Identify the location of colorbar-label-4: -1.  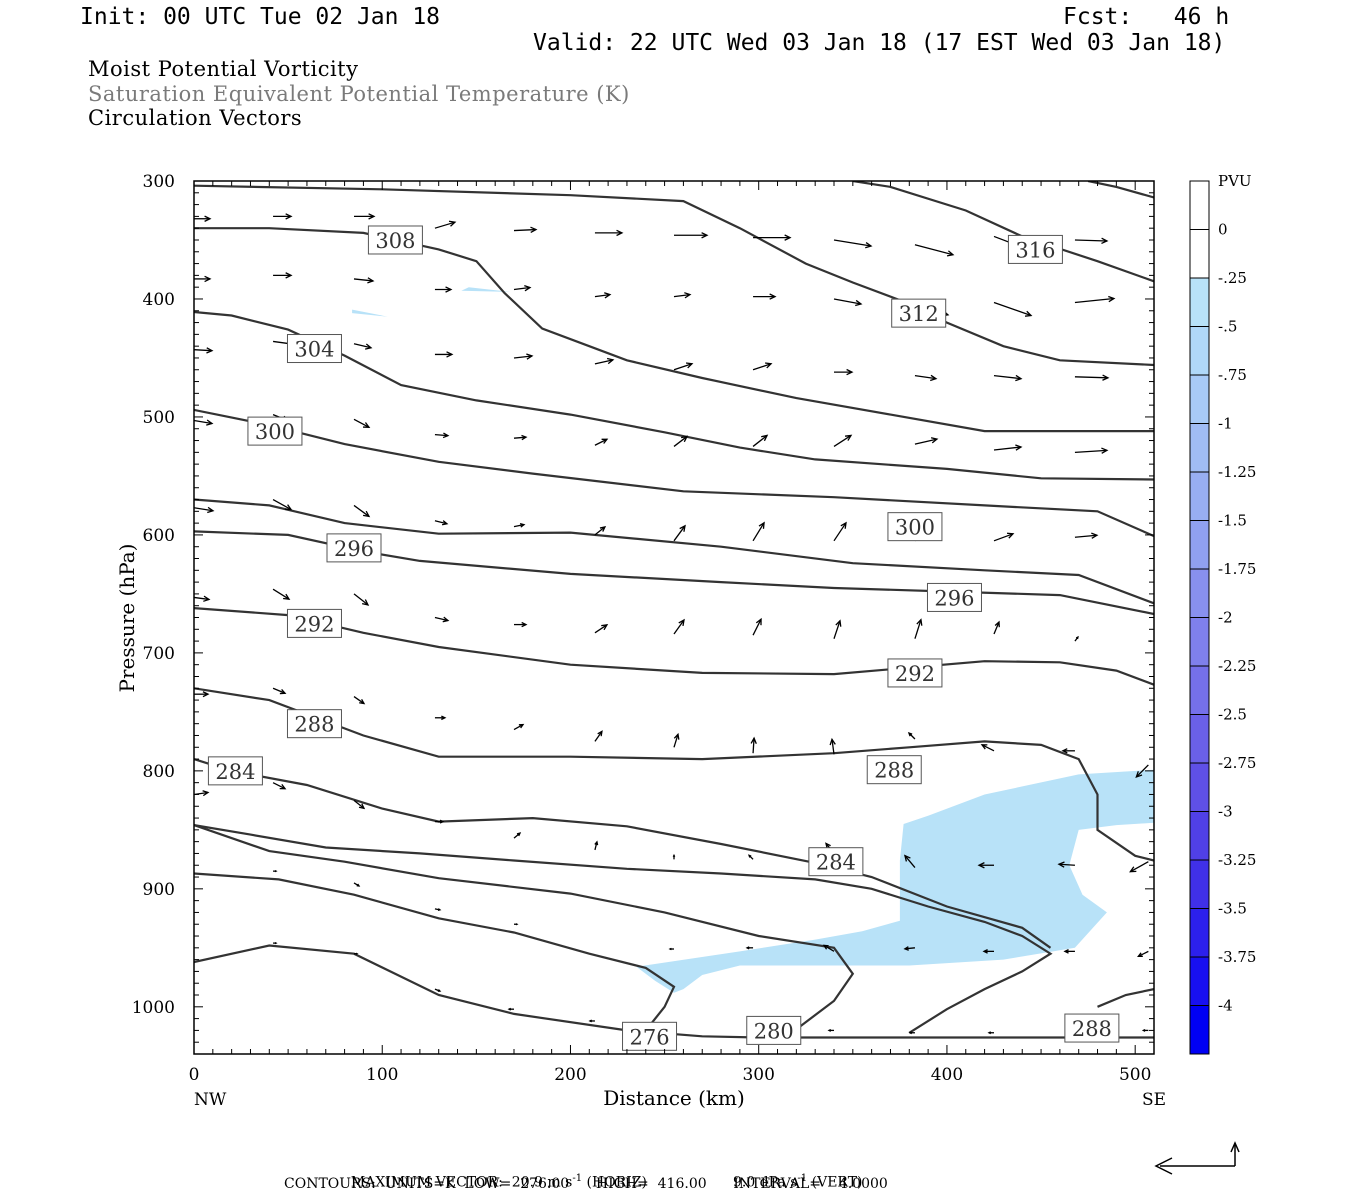
(1225, 424).